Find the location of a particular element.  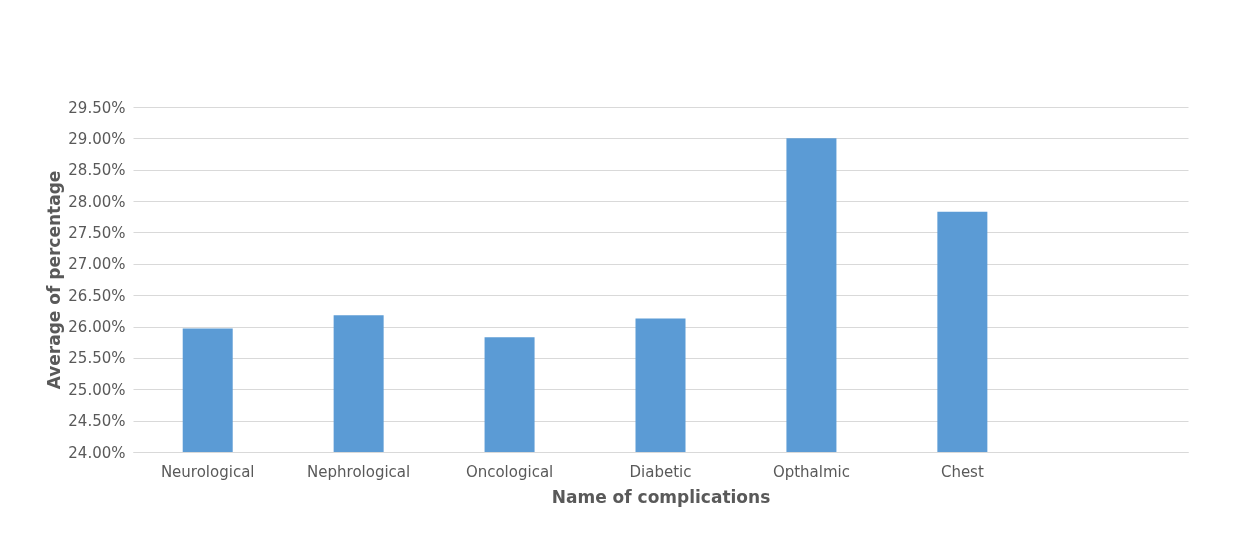

y-tick-label: 26.00% is located at coordinates (97, 327).